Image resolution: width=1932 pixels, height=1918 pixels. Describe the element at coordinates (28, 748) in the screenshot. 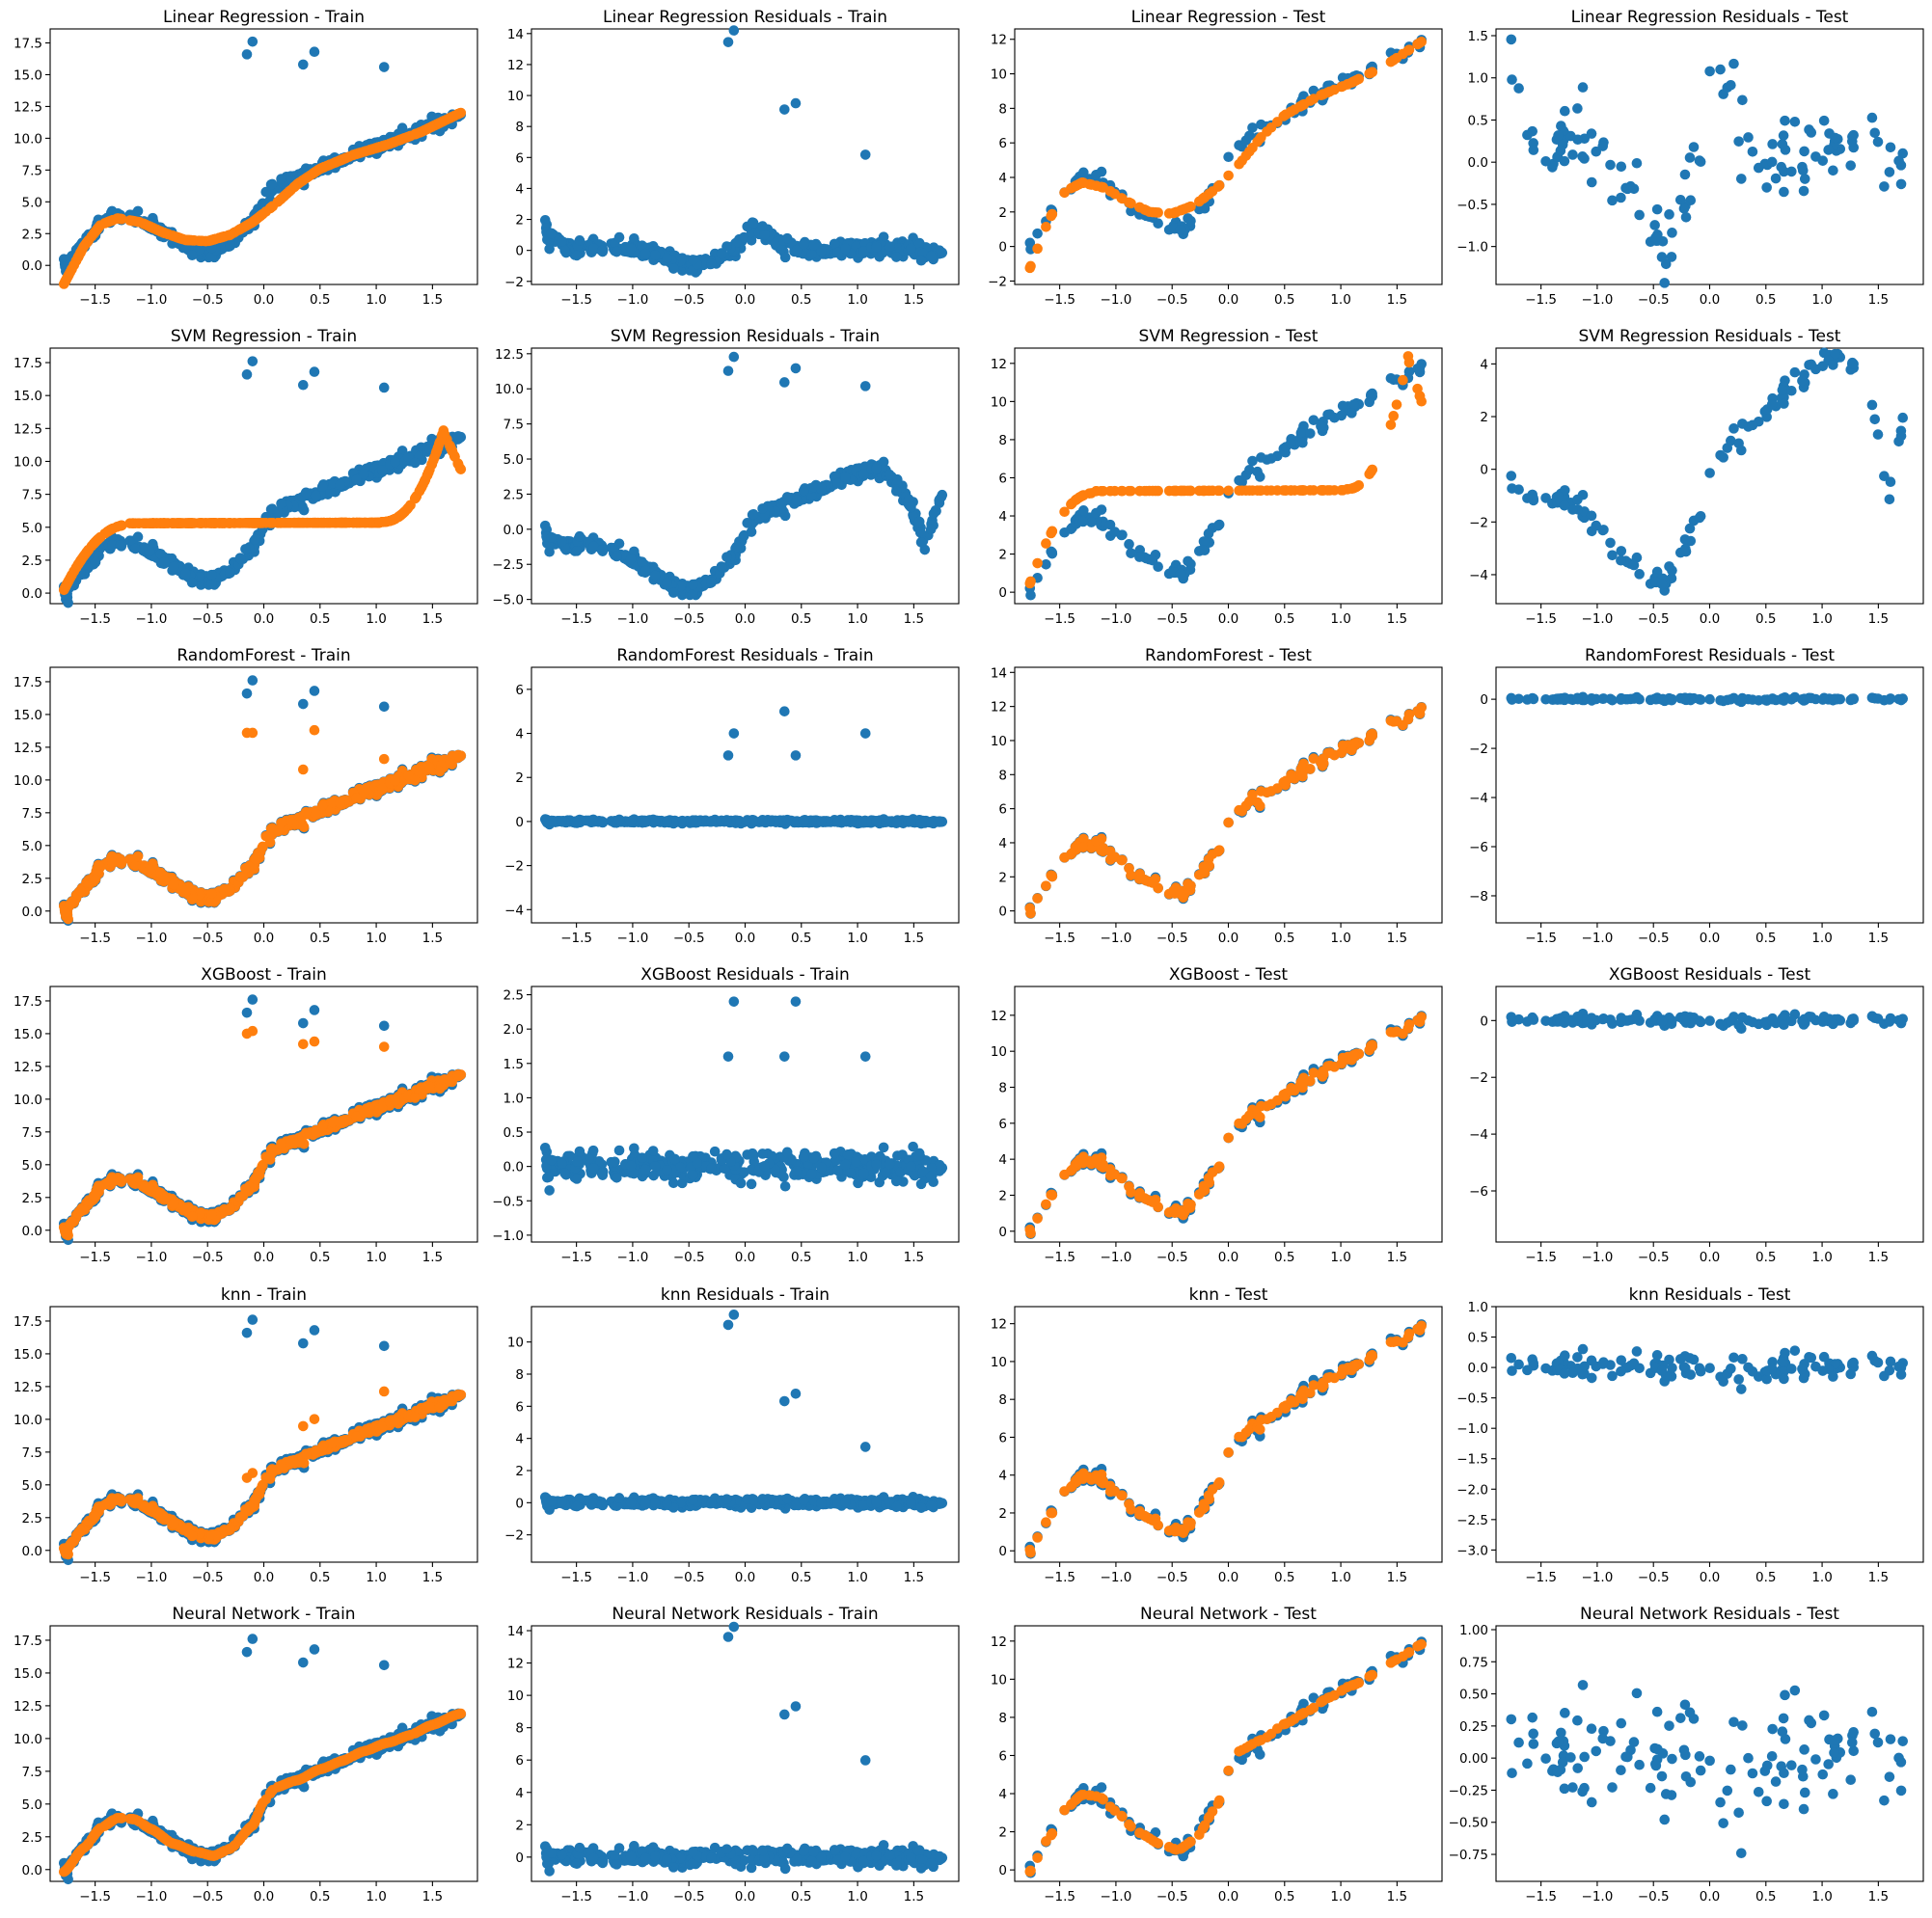

I see `y-tick-label: 12.5` at that location.